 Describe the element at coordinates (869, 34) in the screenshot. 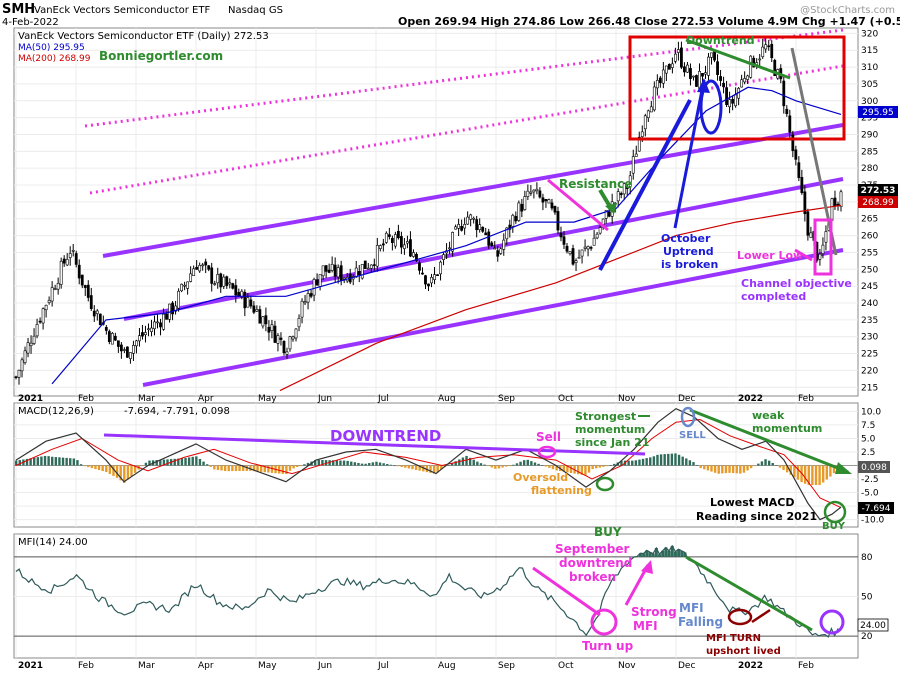

I see `price-tick-label: 320` at that location.